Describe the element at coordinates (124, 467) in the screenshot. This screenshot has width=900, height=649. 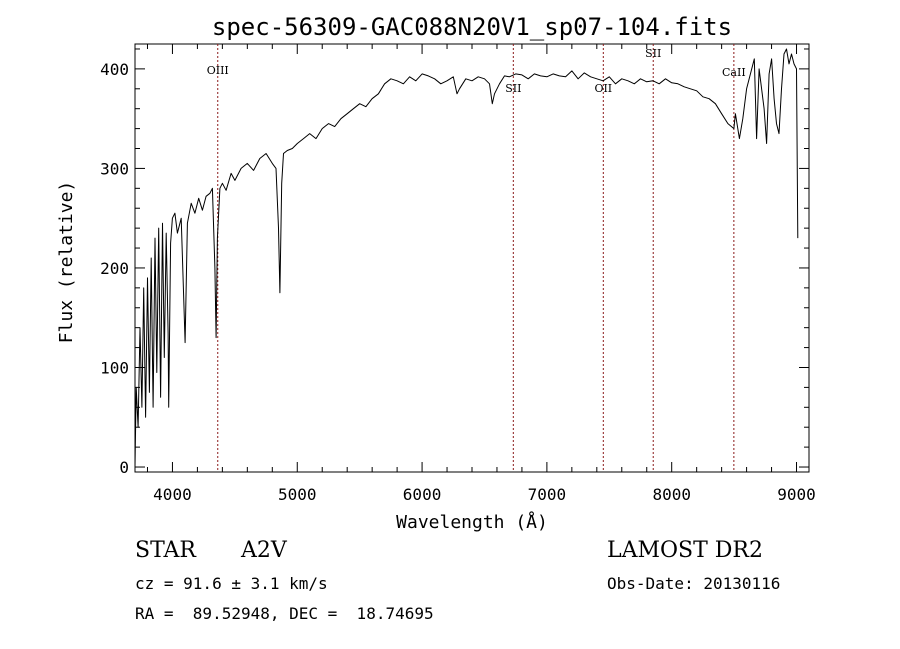
I see `y-tick-label: 0` at that location.